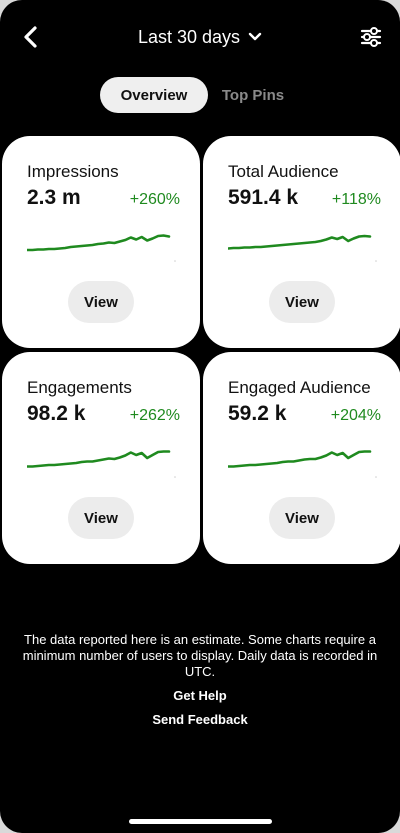 This screenshot has height=833, width=400. Describe the element at coordinates (302, 302) in the screenshot. I see `view-total-audience-button: View` at that location.